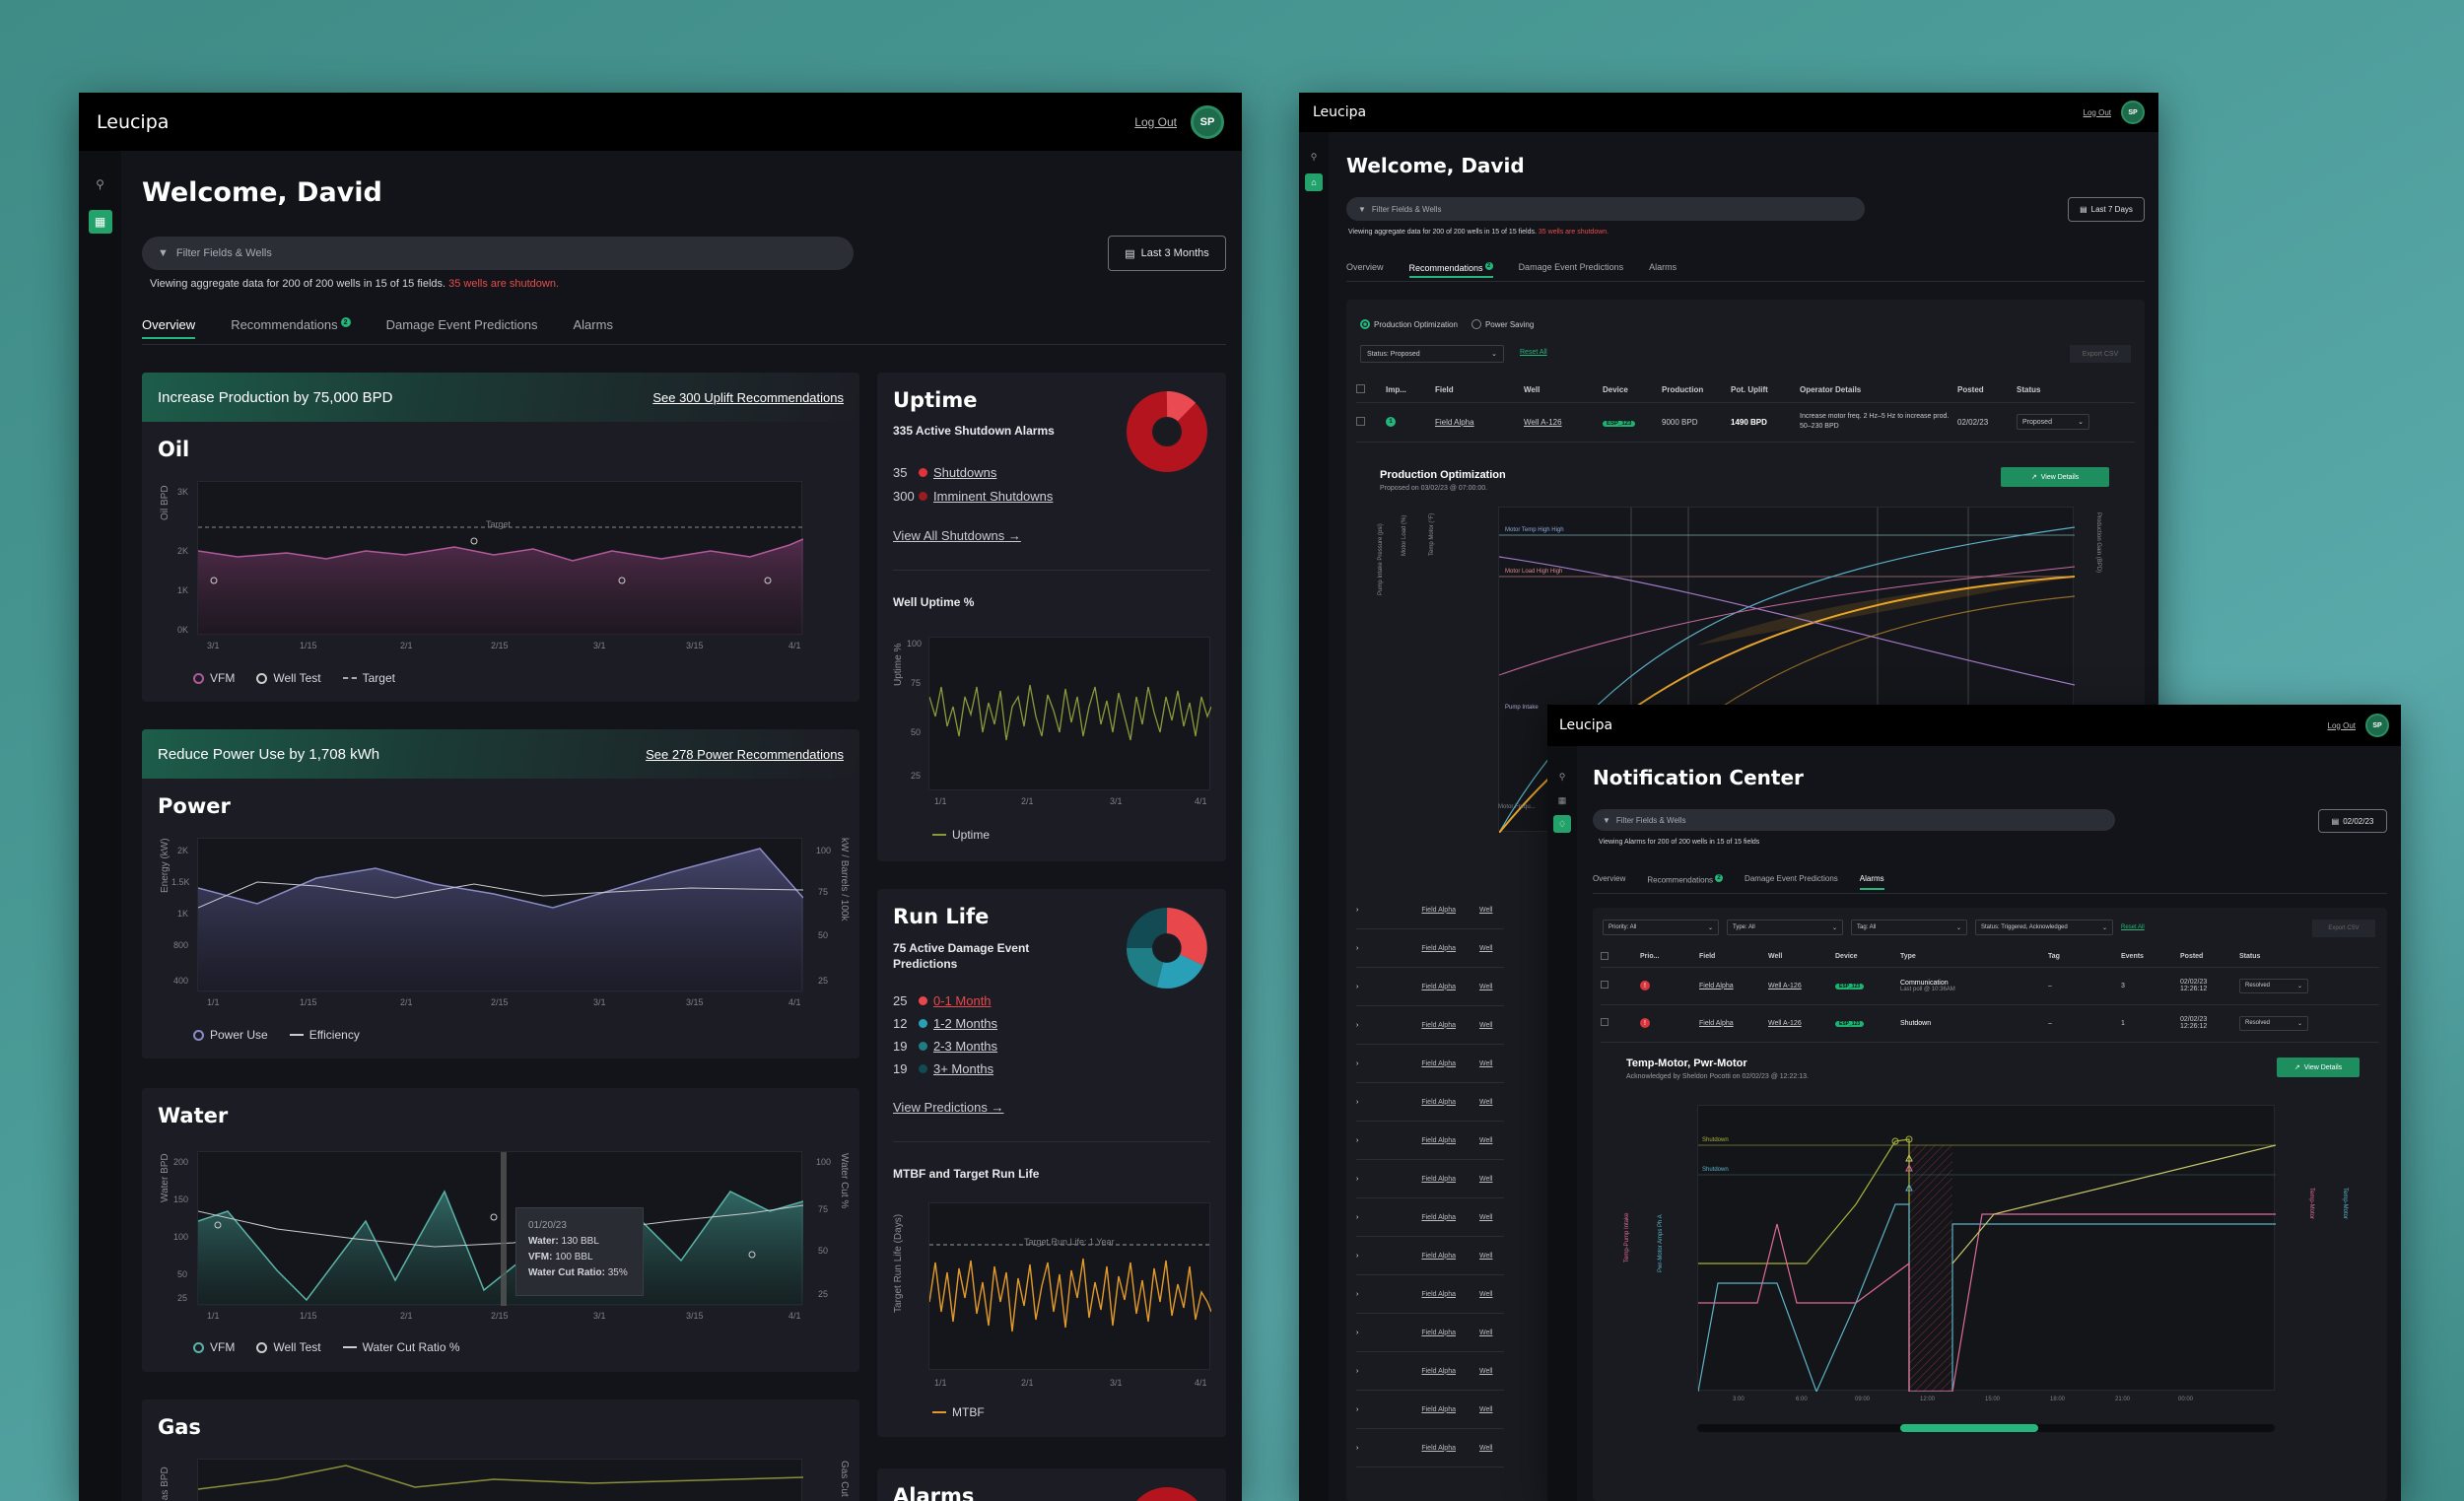  I want to click on power-ylabel: Energy (kW), so click(165, 865).